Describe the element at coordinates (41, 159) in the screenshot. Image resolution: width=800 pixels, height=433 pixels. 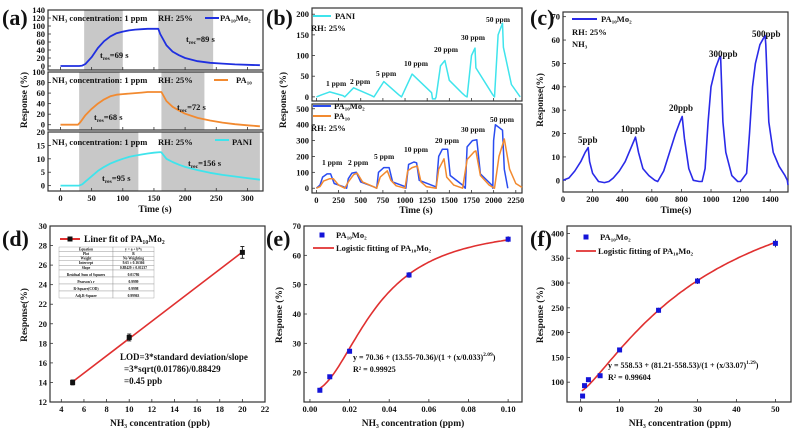
I see `a3-ytick-label: 10` at that location.